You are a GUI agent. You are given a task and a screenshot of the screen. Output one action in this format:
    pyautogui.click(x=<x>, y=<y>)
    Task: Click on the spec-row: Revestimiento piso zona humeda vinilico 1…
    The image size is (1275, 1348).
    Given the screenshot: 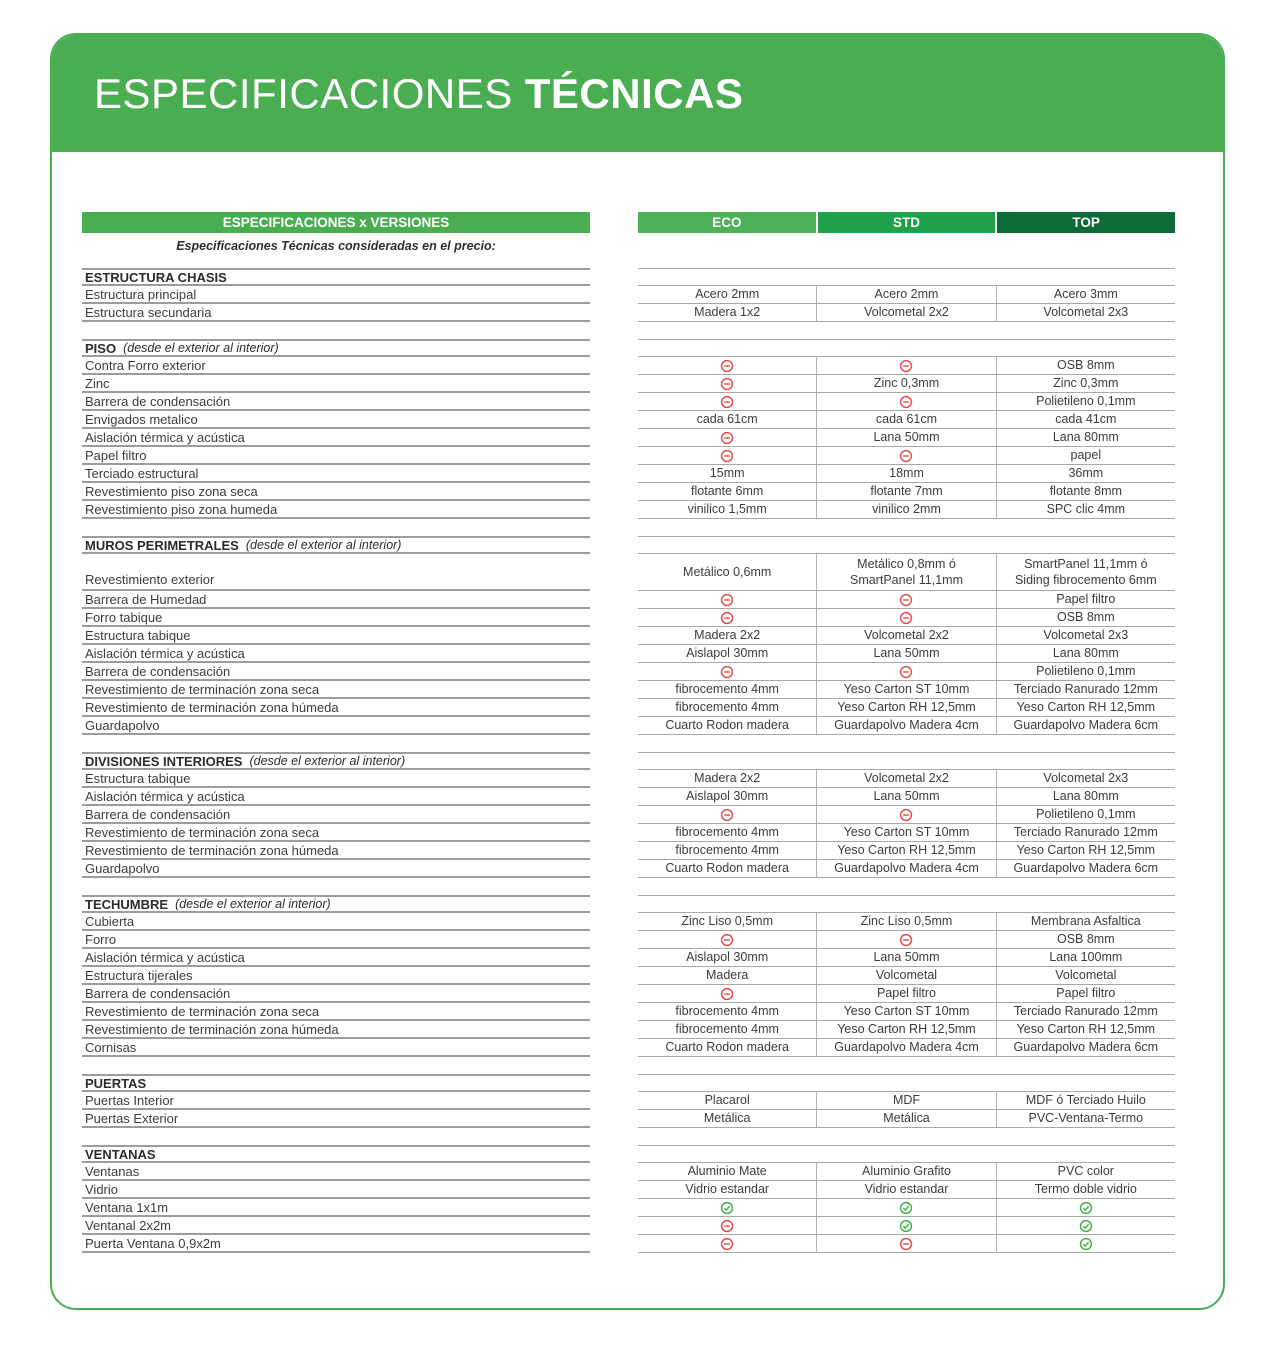 What is the action you would take?
    pyautogui.click(x=652, y=510)
    